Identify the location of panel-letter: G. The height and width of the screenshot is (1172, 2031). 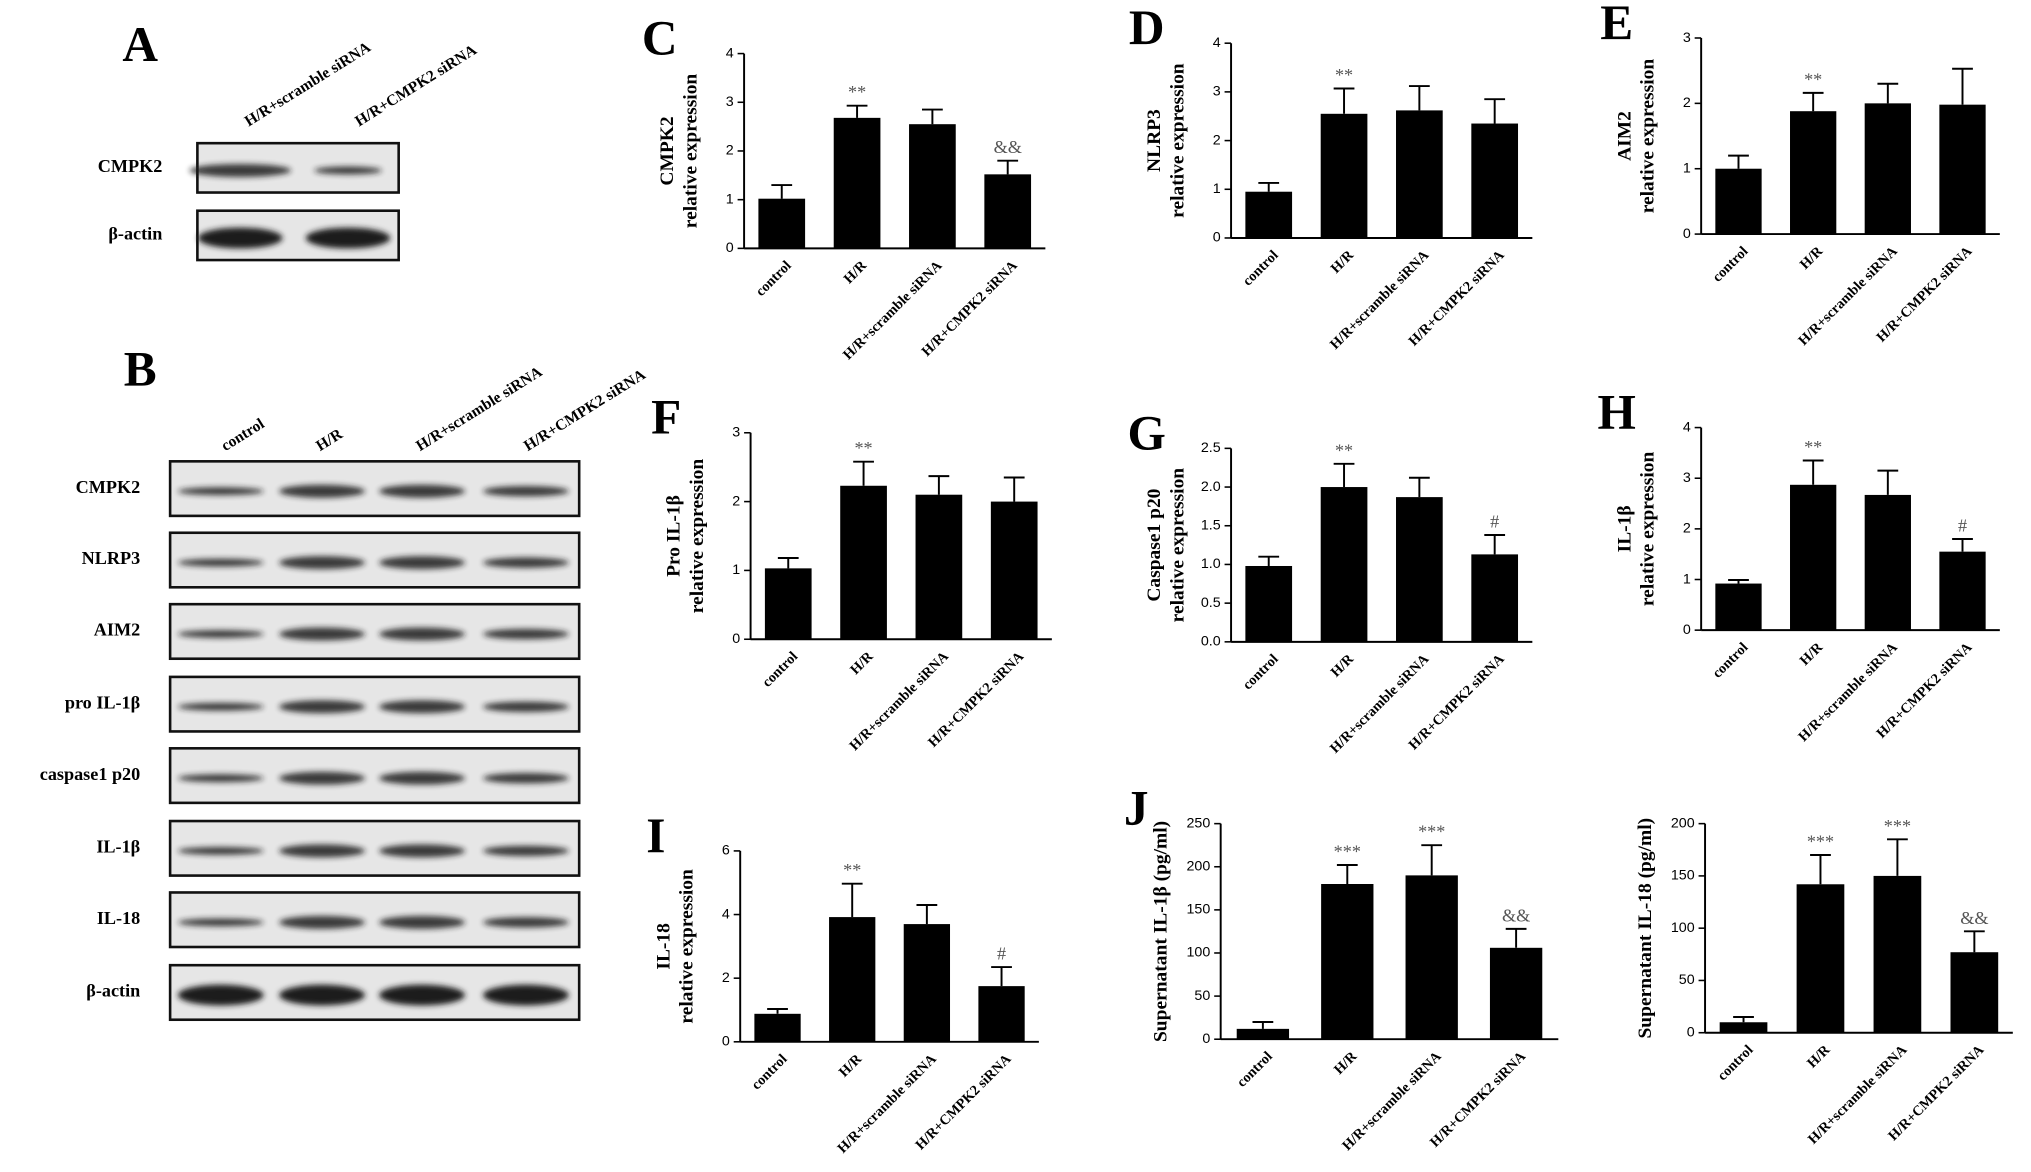
(1146, 432).